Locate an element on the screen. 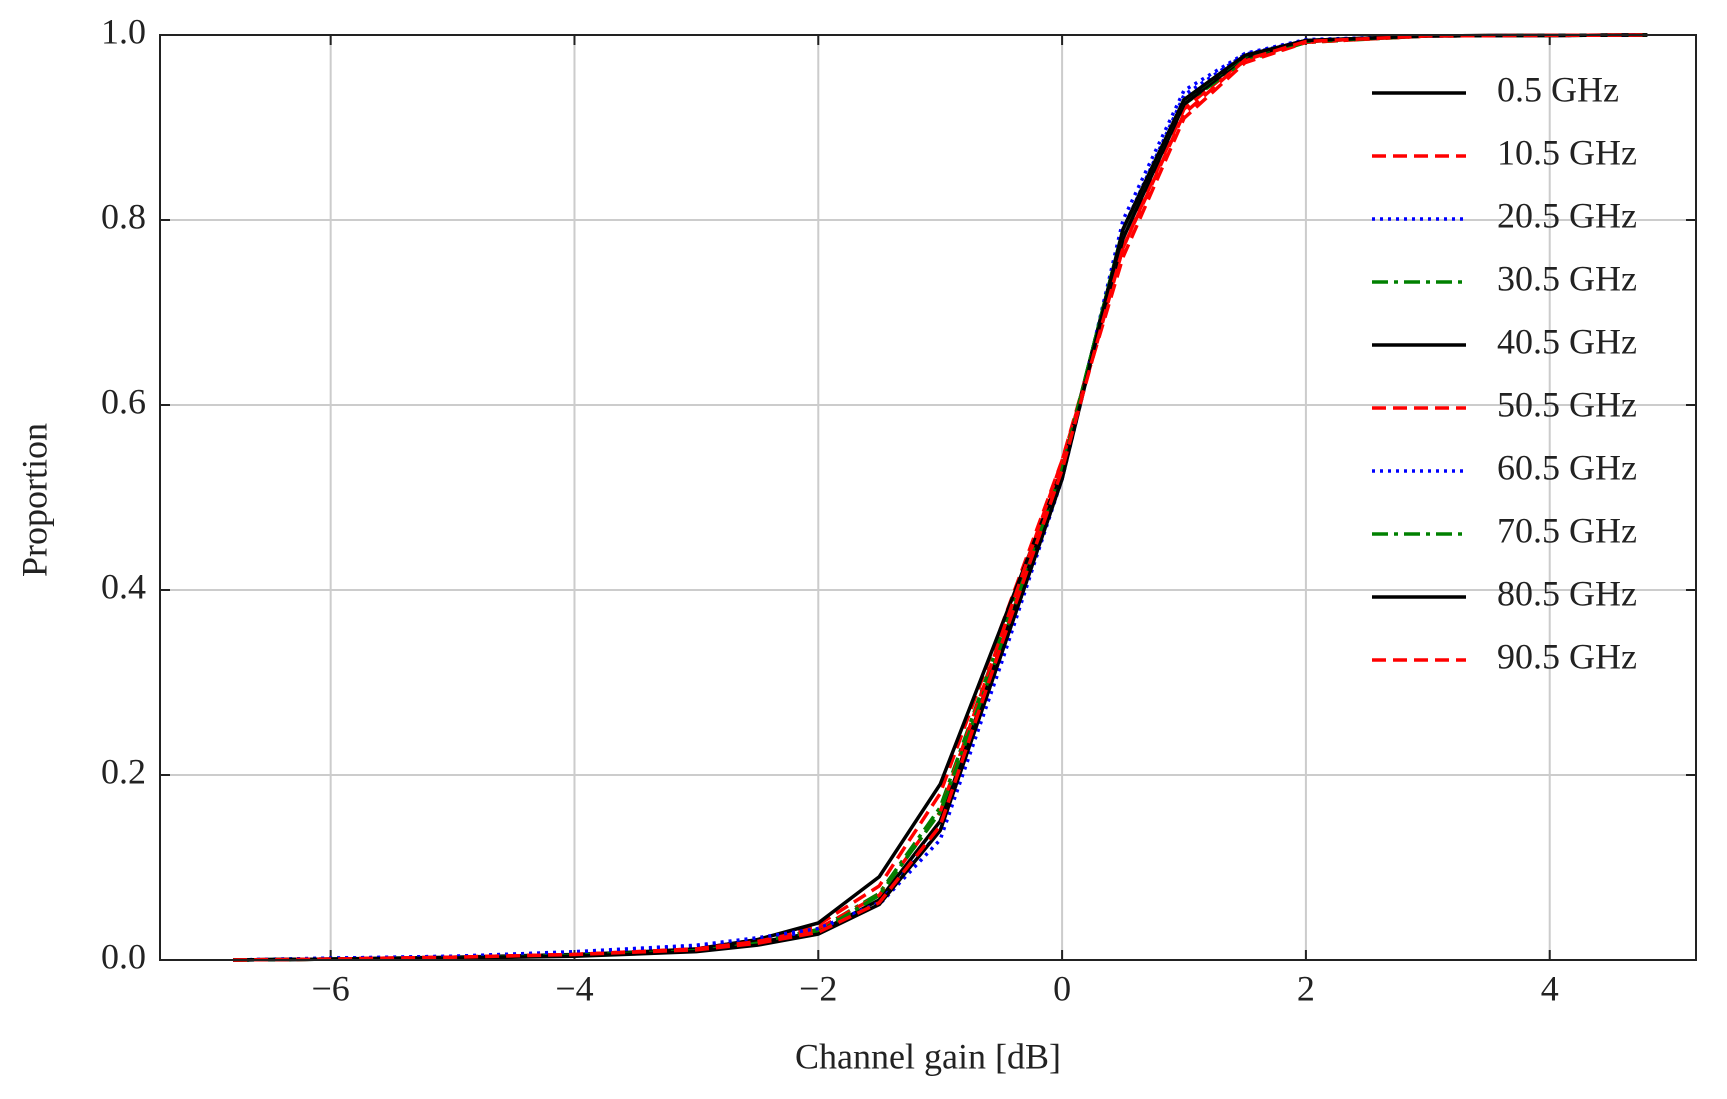 This screenshot has height=1099, width=1727. x-tick-label: −6 is located at coordinates (331, 988).